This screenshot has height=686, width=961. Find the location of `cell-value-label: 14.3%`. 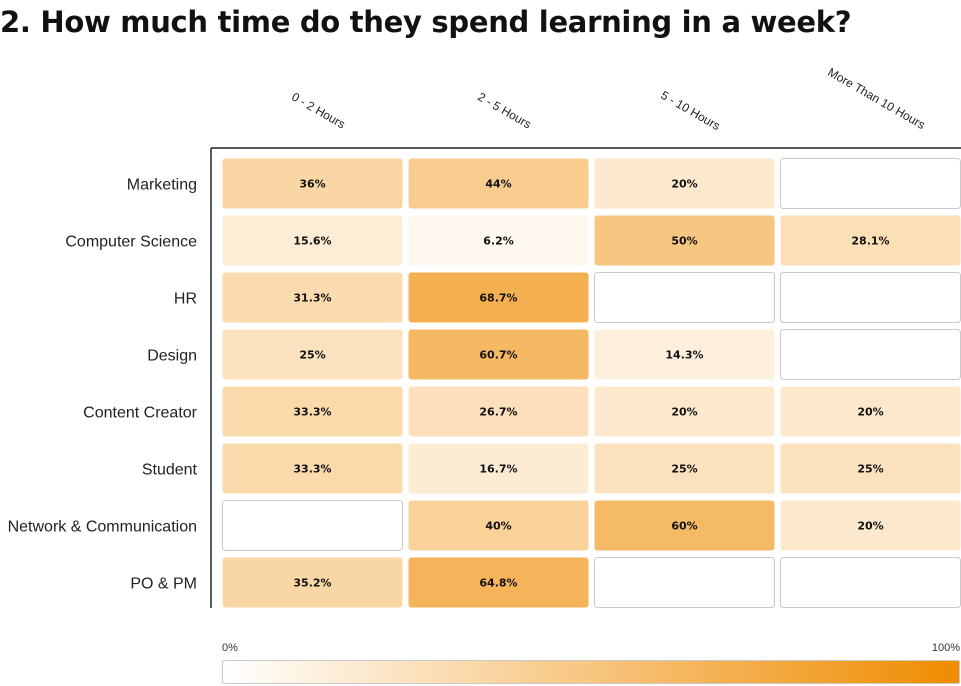

cell-value-label: 14.3% is located at coordinates (684, 355).